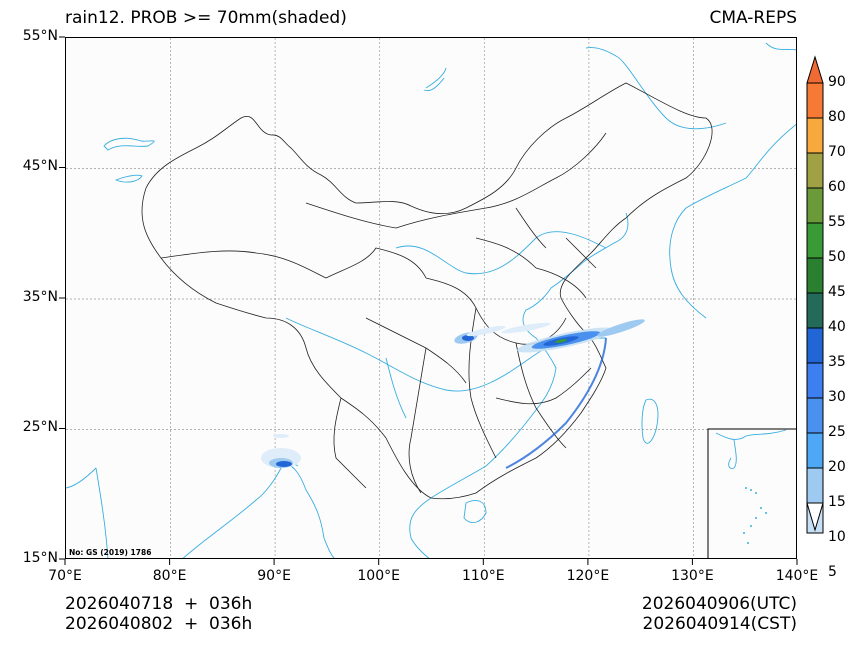 This screenshot has height=647, width=860. I want to click on xtick-120e: 120°E, so click(588, 576).